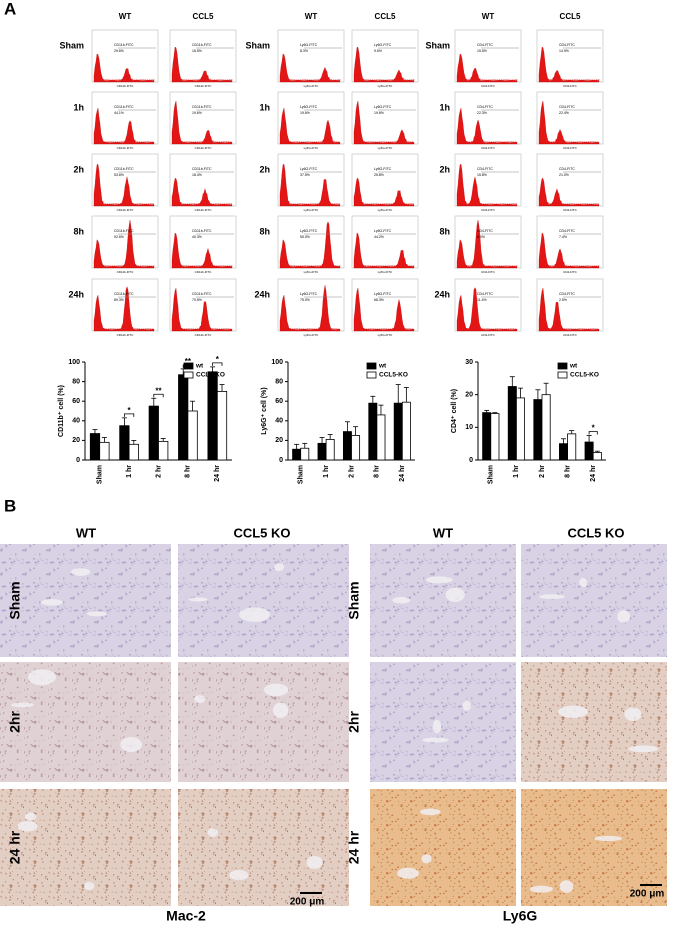 The image size is (675, 929). I want to click on row-label: 24 hr, so click(354, 847).